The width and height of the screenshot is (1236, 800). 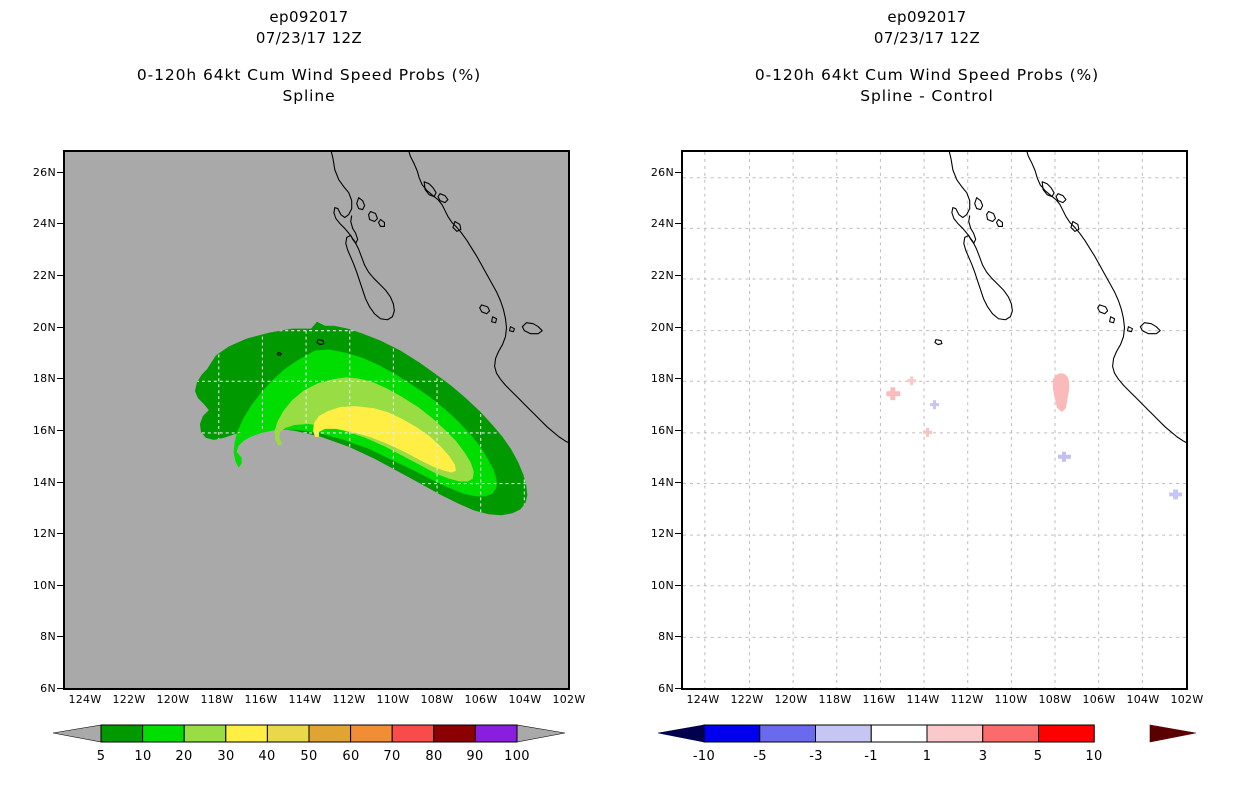 What do you see at coordinates (1060, 297) in the screenshot?
I see `coastline-paths-difference` at bounding box center [1060, 297].